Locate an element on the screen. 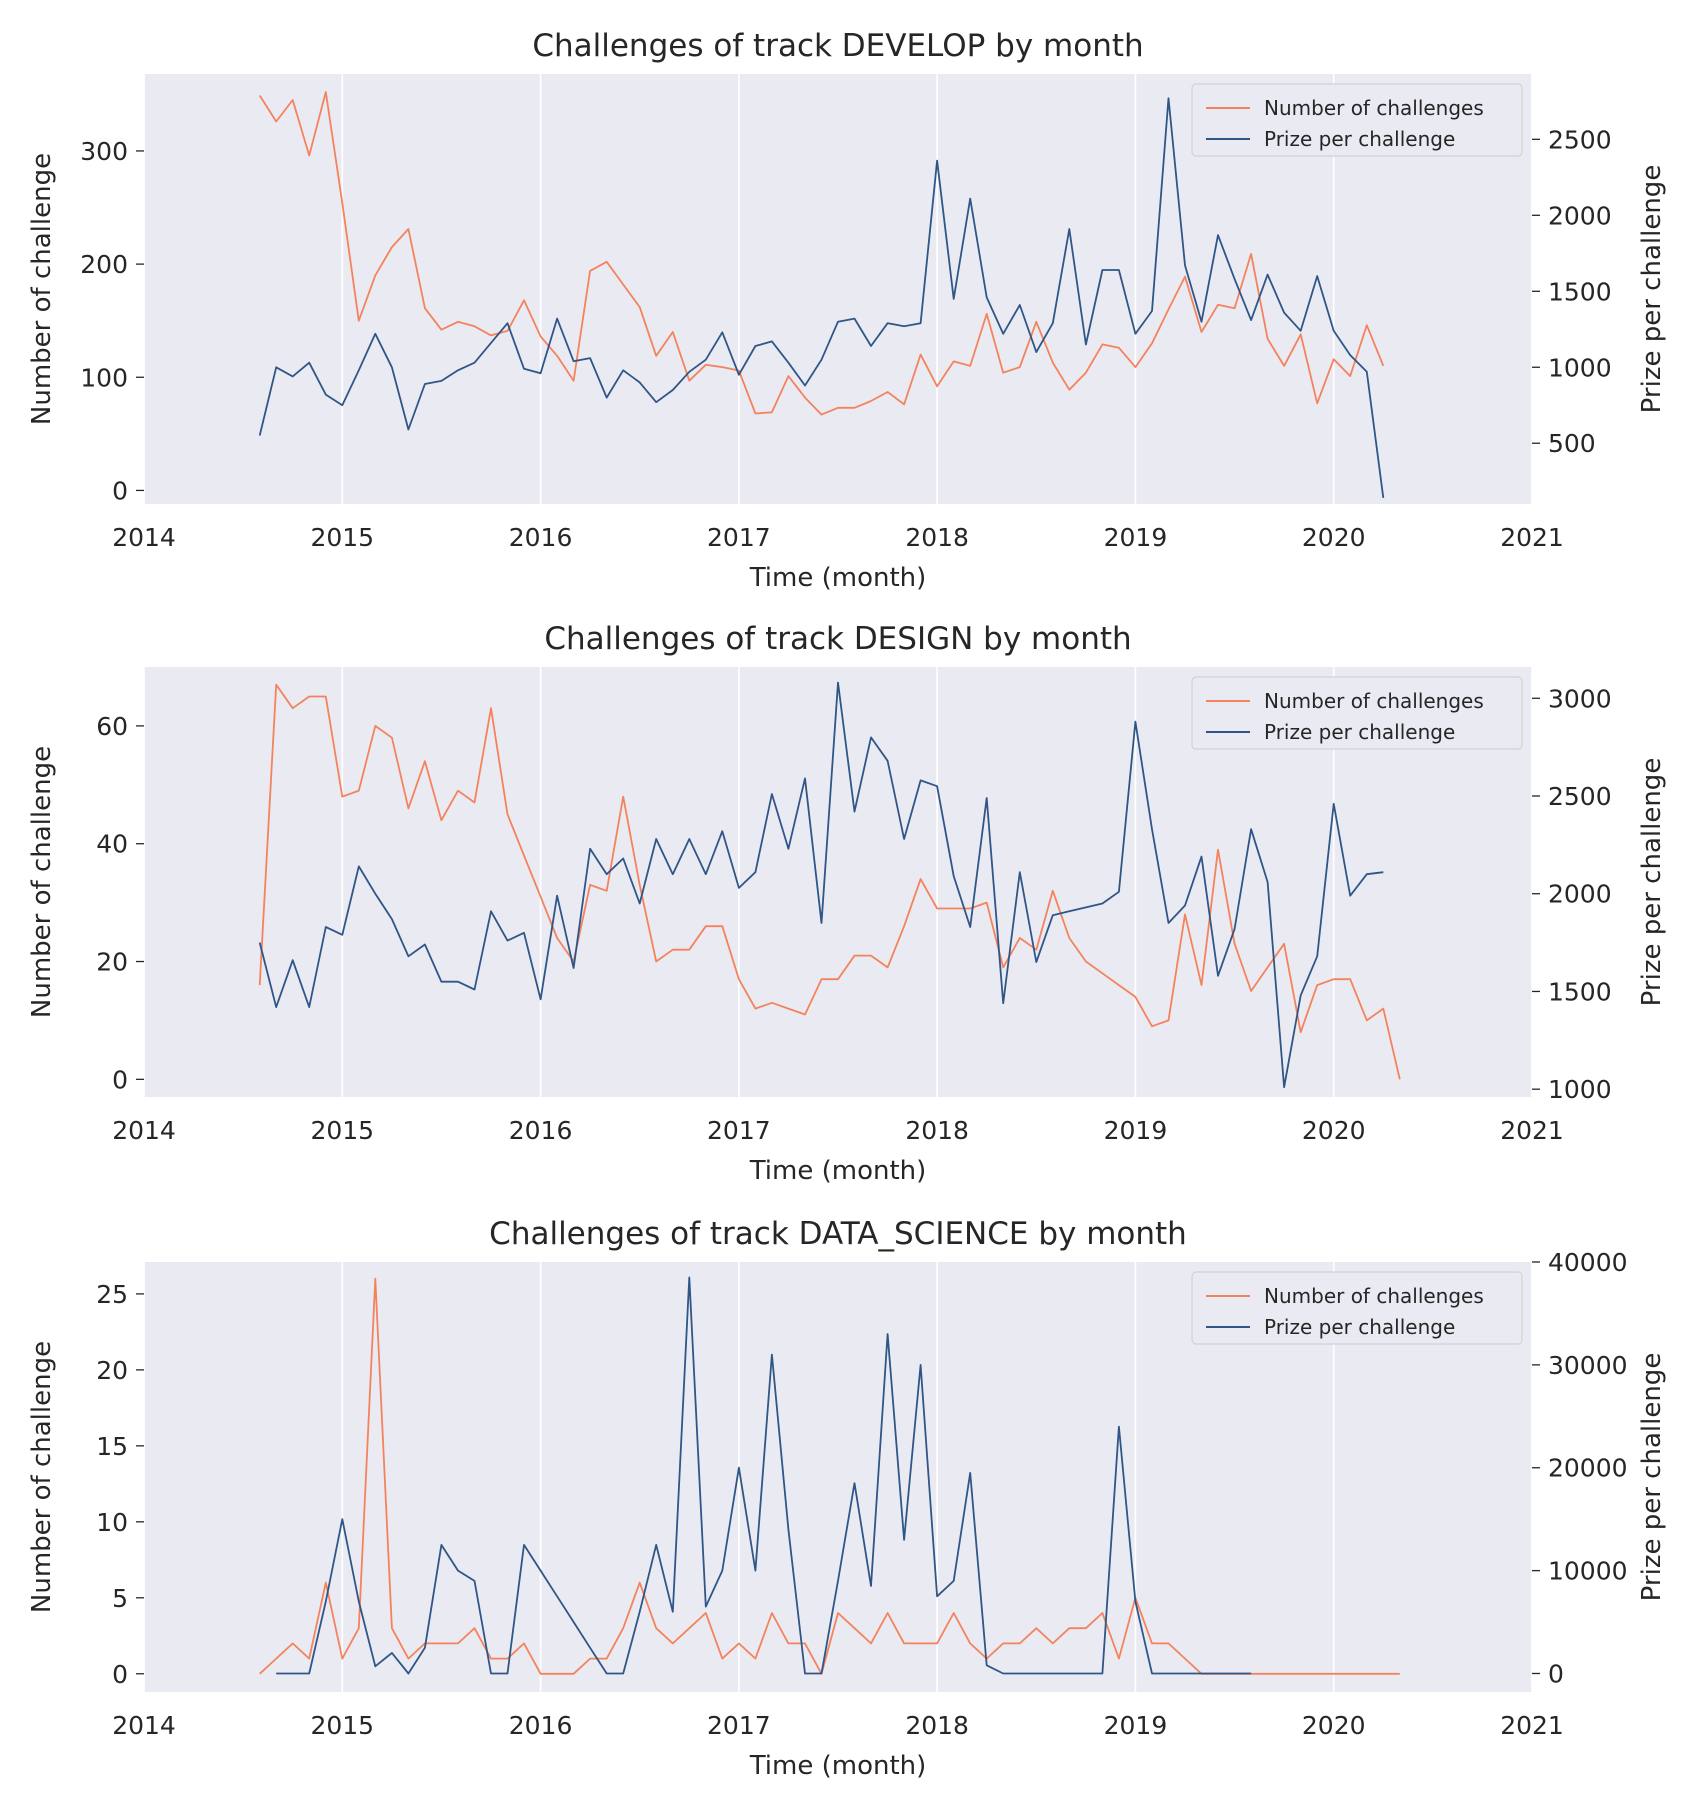 Image resolution: width=1700 pixels, height=1800 pixels. y-tick-label-right: 30000 is located at coordinates (1588, 1365).